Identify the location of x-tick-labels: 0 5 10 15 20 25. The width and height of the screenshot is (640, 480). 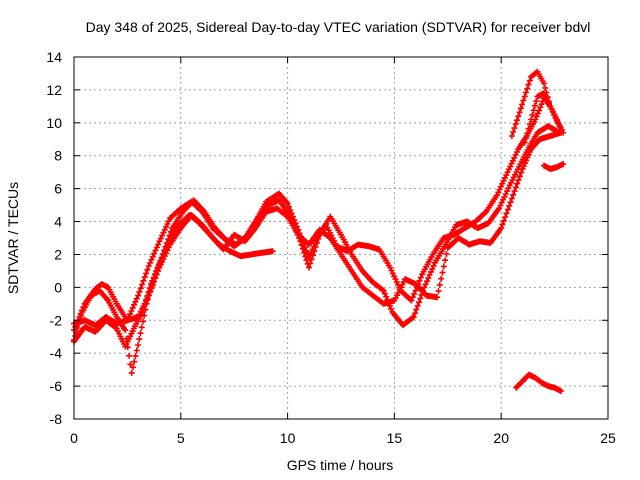
(343, 438).